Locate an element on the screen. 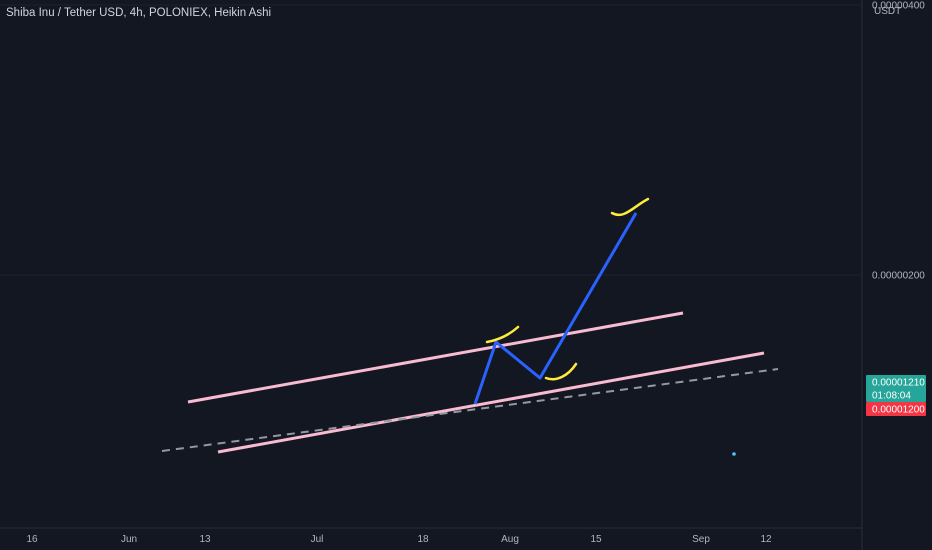 Image resolution: width=932 pixels, height=550 pixels. time-axis-tick: Aug is located at coordinates (510, 539).